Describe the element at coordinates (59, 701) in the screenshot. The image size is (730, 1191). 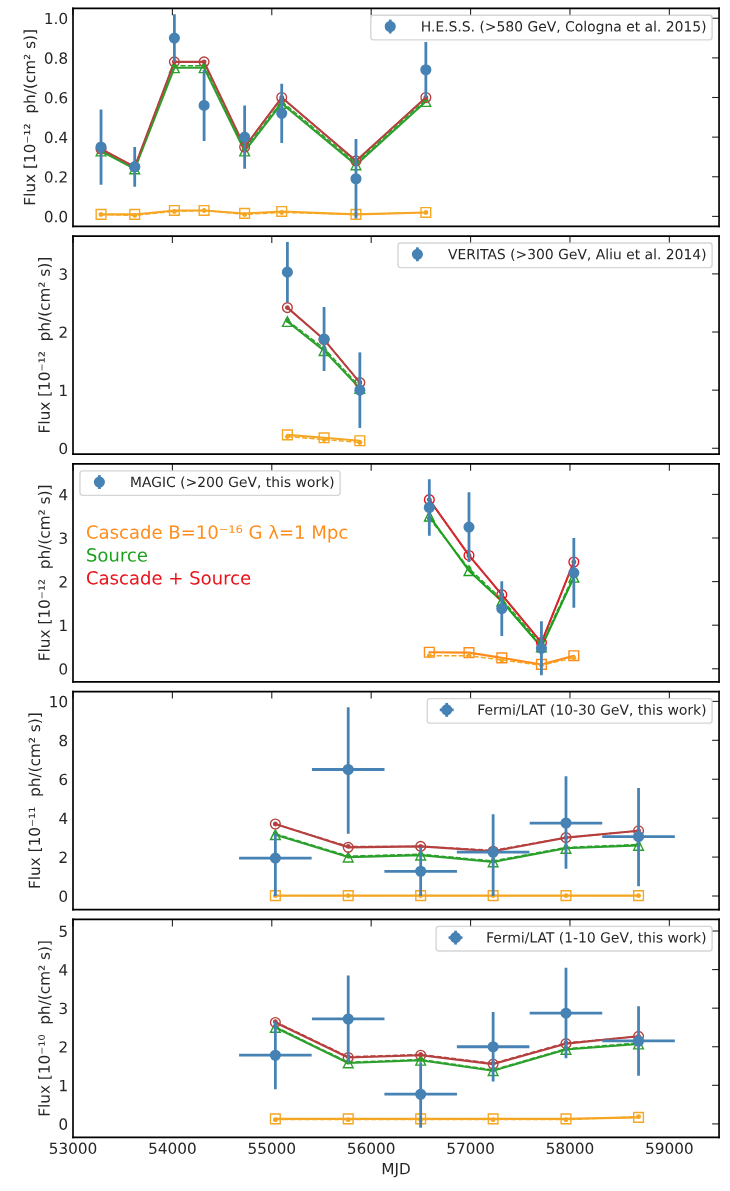
I see `y-tick-label: 10` at that location.